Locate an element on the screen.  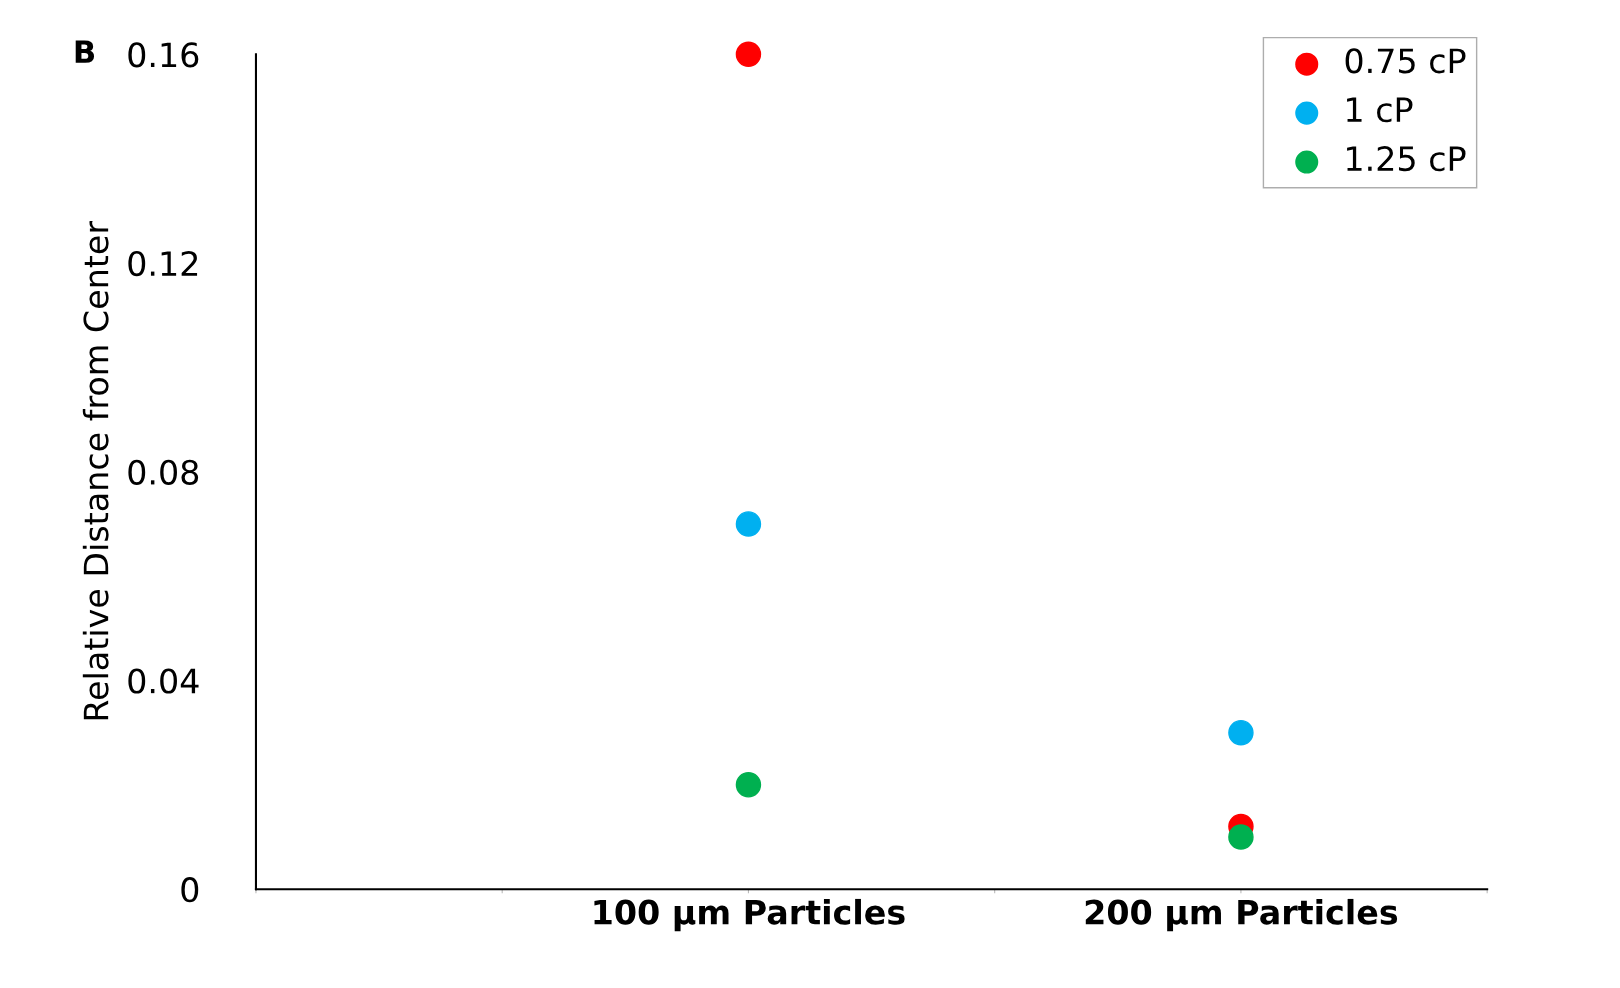
y-tick-label: 0 is located at coordinates (190, 890).